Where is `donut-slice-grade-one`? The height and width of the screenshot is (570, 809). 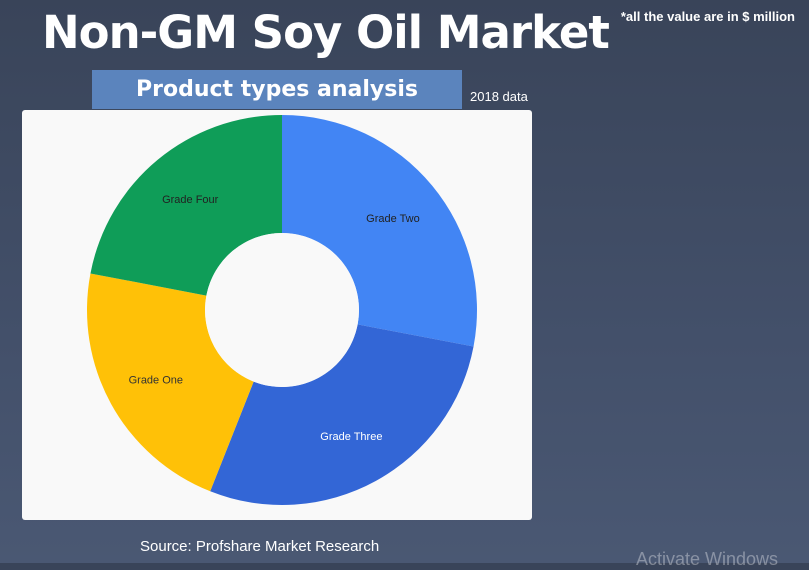 donut-slice-grade-one is located at coordinates (170, 382).